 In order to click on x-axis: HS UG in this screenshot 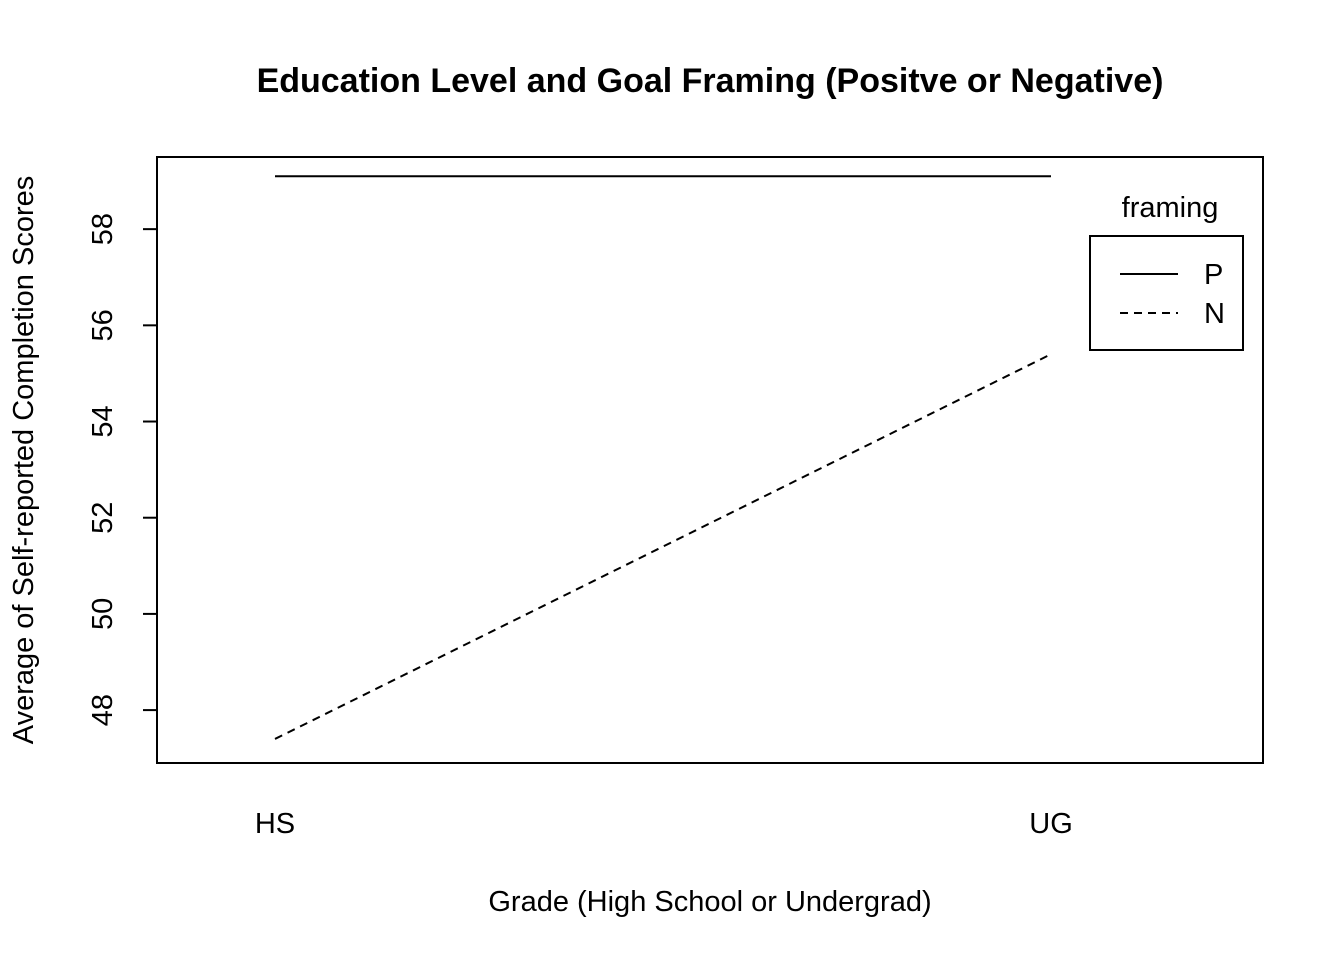, I will do `click(664, 824)`.